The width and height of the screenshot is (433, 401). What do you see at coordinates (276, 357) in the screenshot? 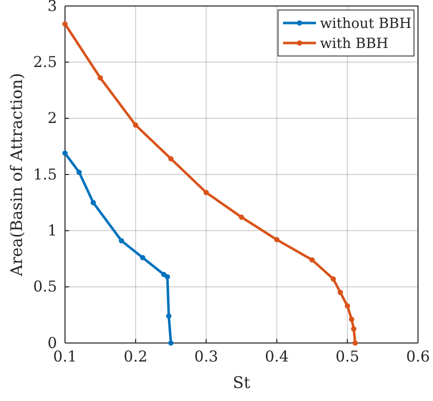
I see `x-tick-label: 0.4` at bounding box center [276, 357].